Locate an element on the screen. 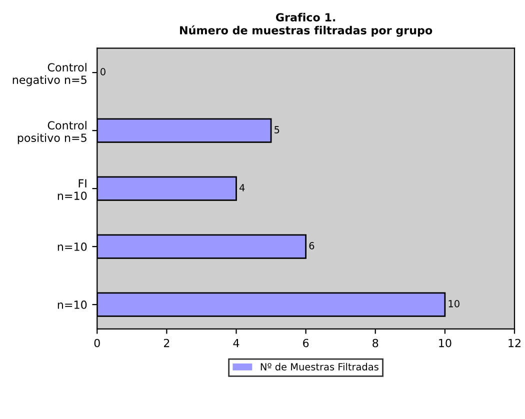 This screenshot has height=419, width=525. y-tick-label: FI n=10 is located at coordinates (72, 189).